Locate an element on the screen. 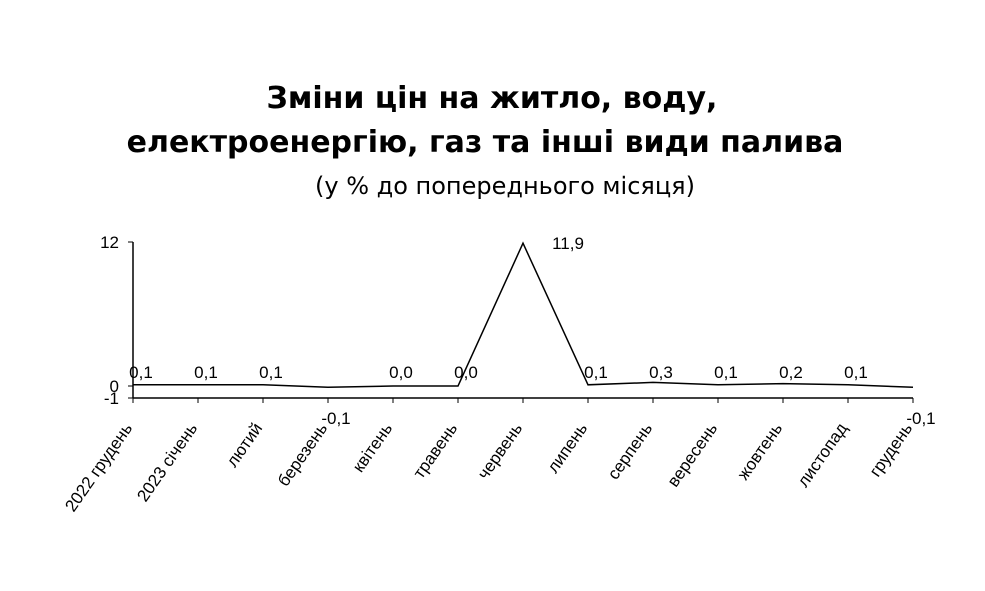 The image size is (985, 591). x-tick-label: вересень is located at coordinates (693, 454).